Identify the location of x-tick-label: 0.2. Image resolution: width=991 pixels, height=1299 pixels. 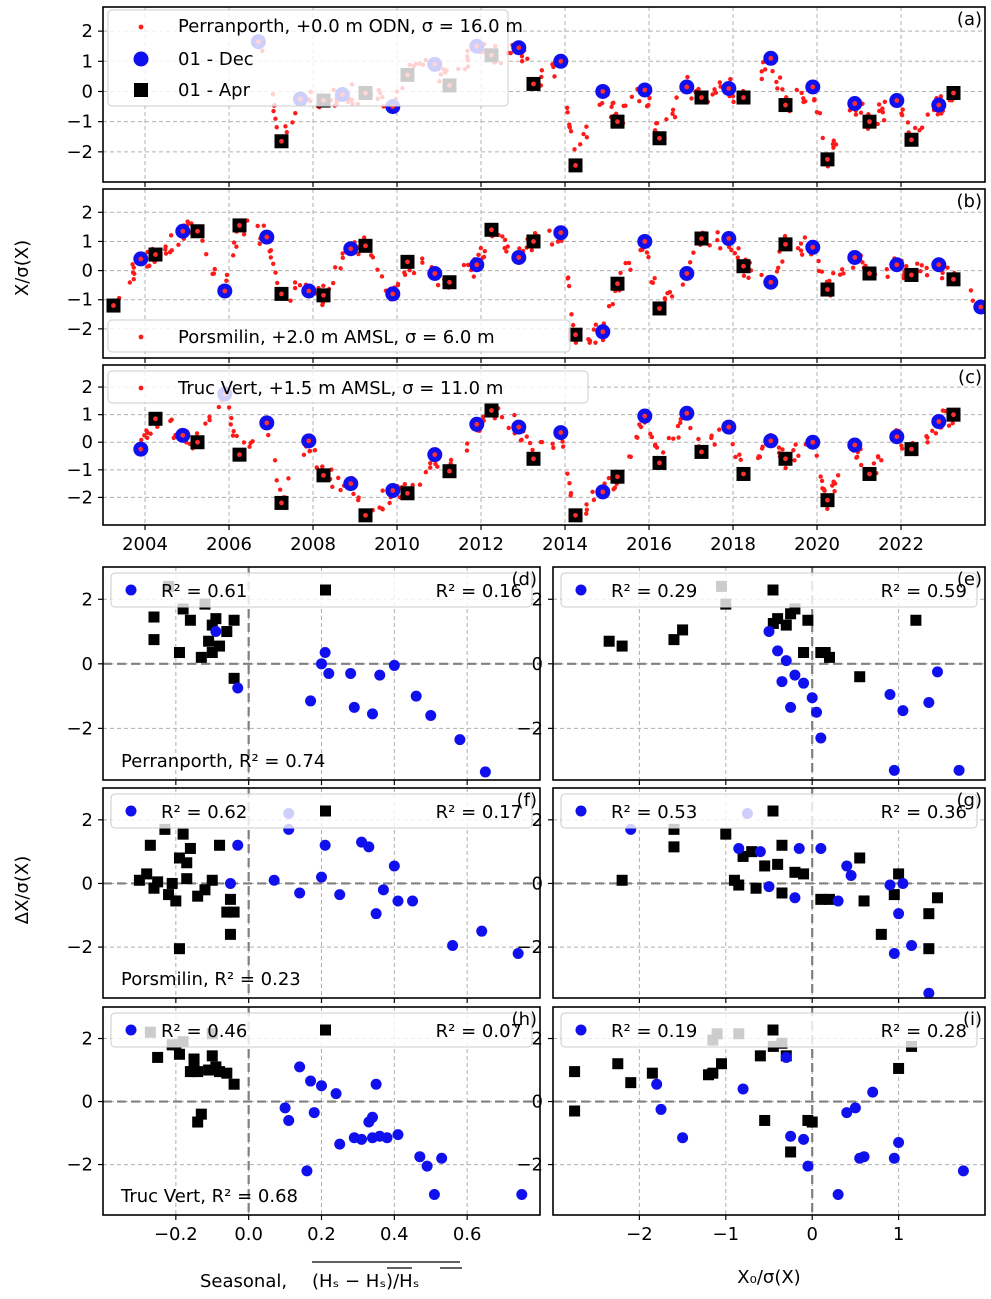
(321, 1234).